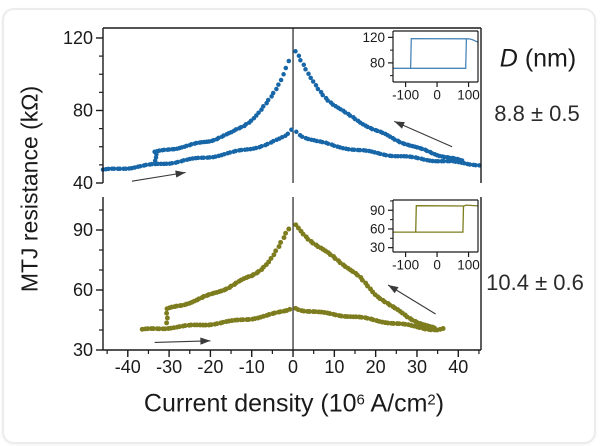 This screenshot has height=446, width=600. I want to click on x-tick-label: -30, so click(169, 367).